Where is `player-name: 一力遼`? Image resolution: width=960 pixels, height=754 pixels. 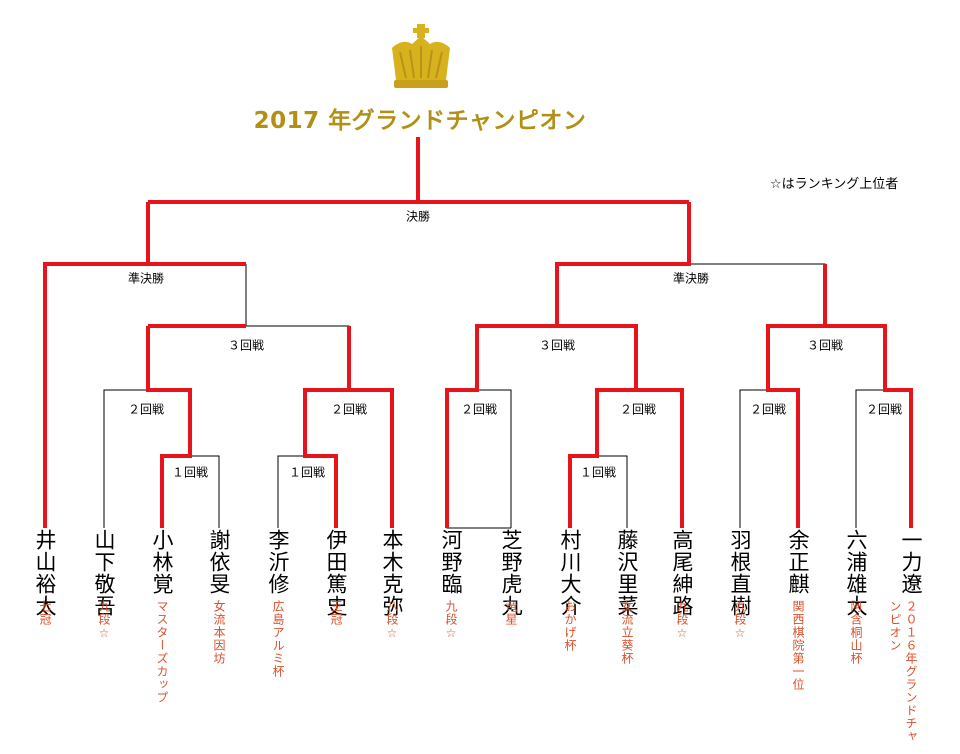 player-name: 一力遼 is located at coordinates (911, 562).